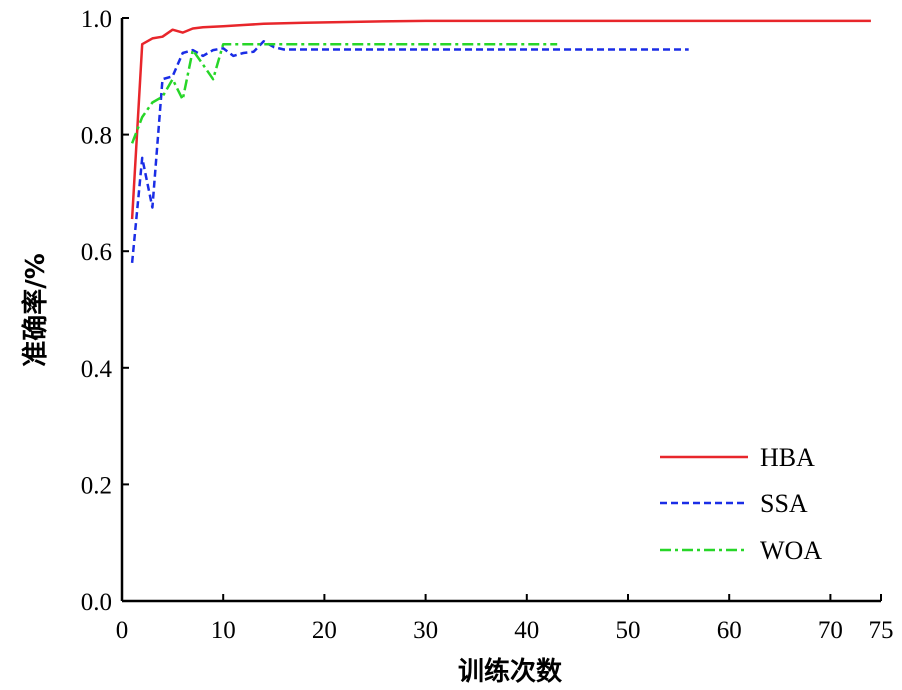 Image resolution: width=902 pixels, height=690 pixels. Describe the element at coordinates (729, 630) in the screenshot. I see `x-tick-label: 60` at that location.